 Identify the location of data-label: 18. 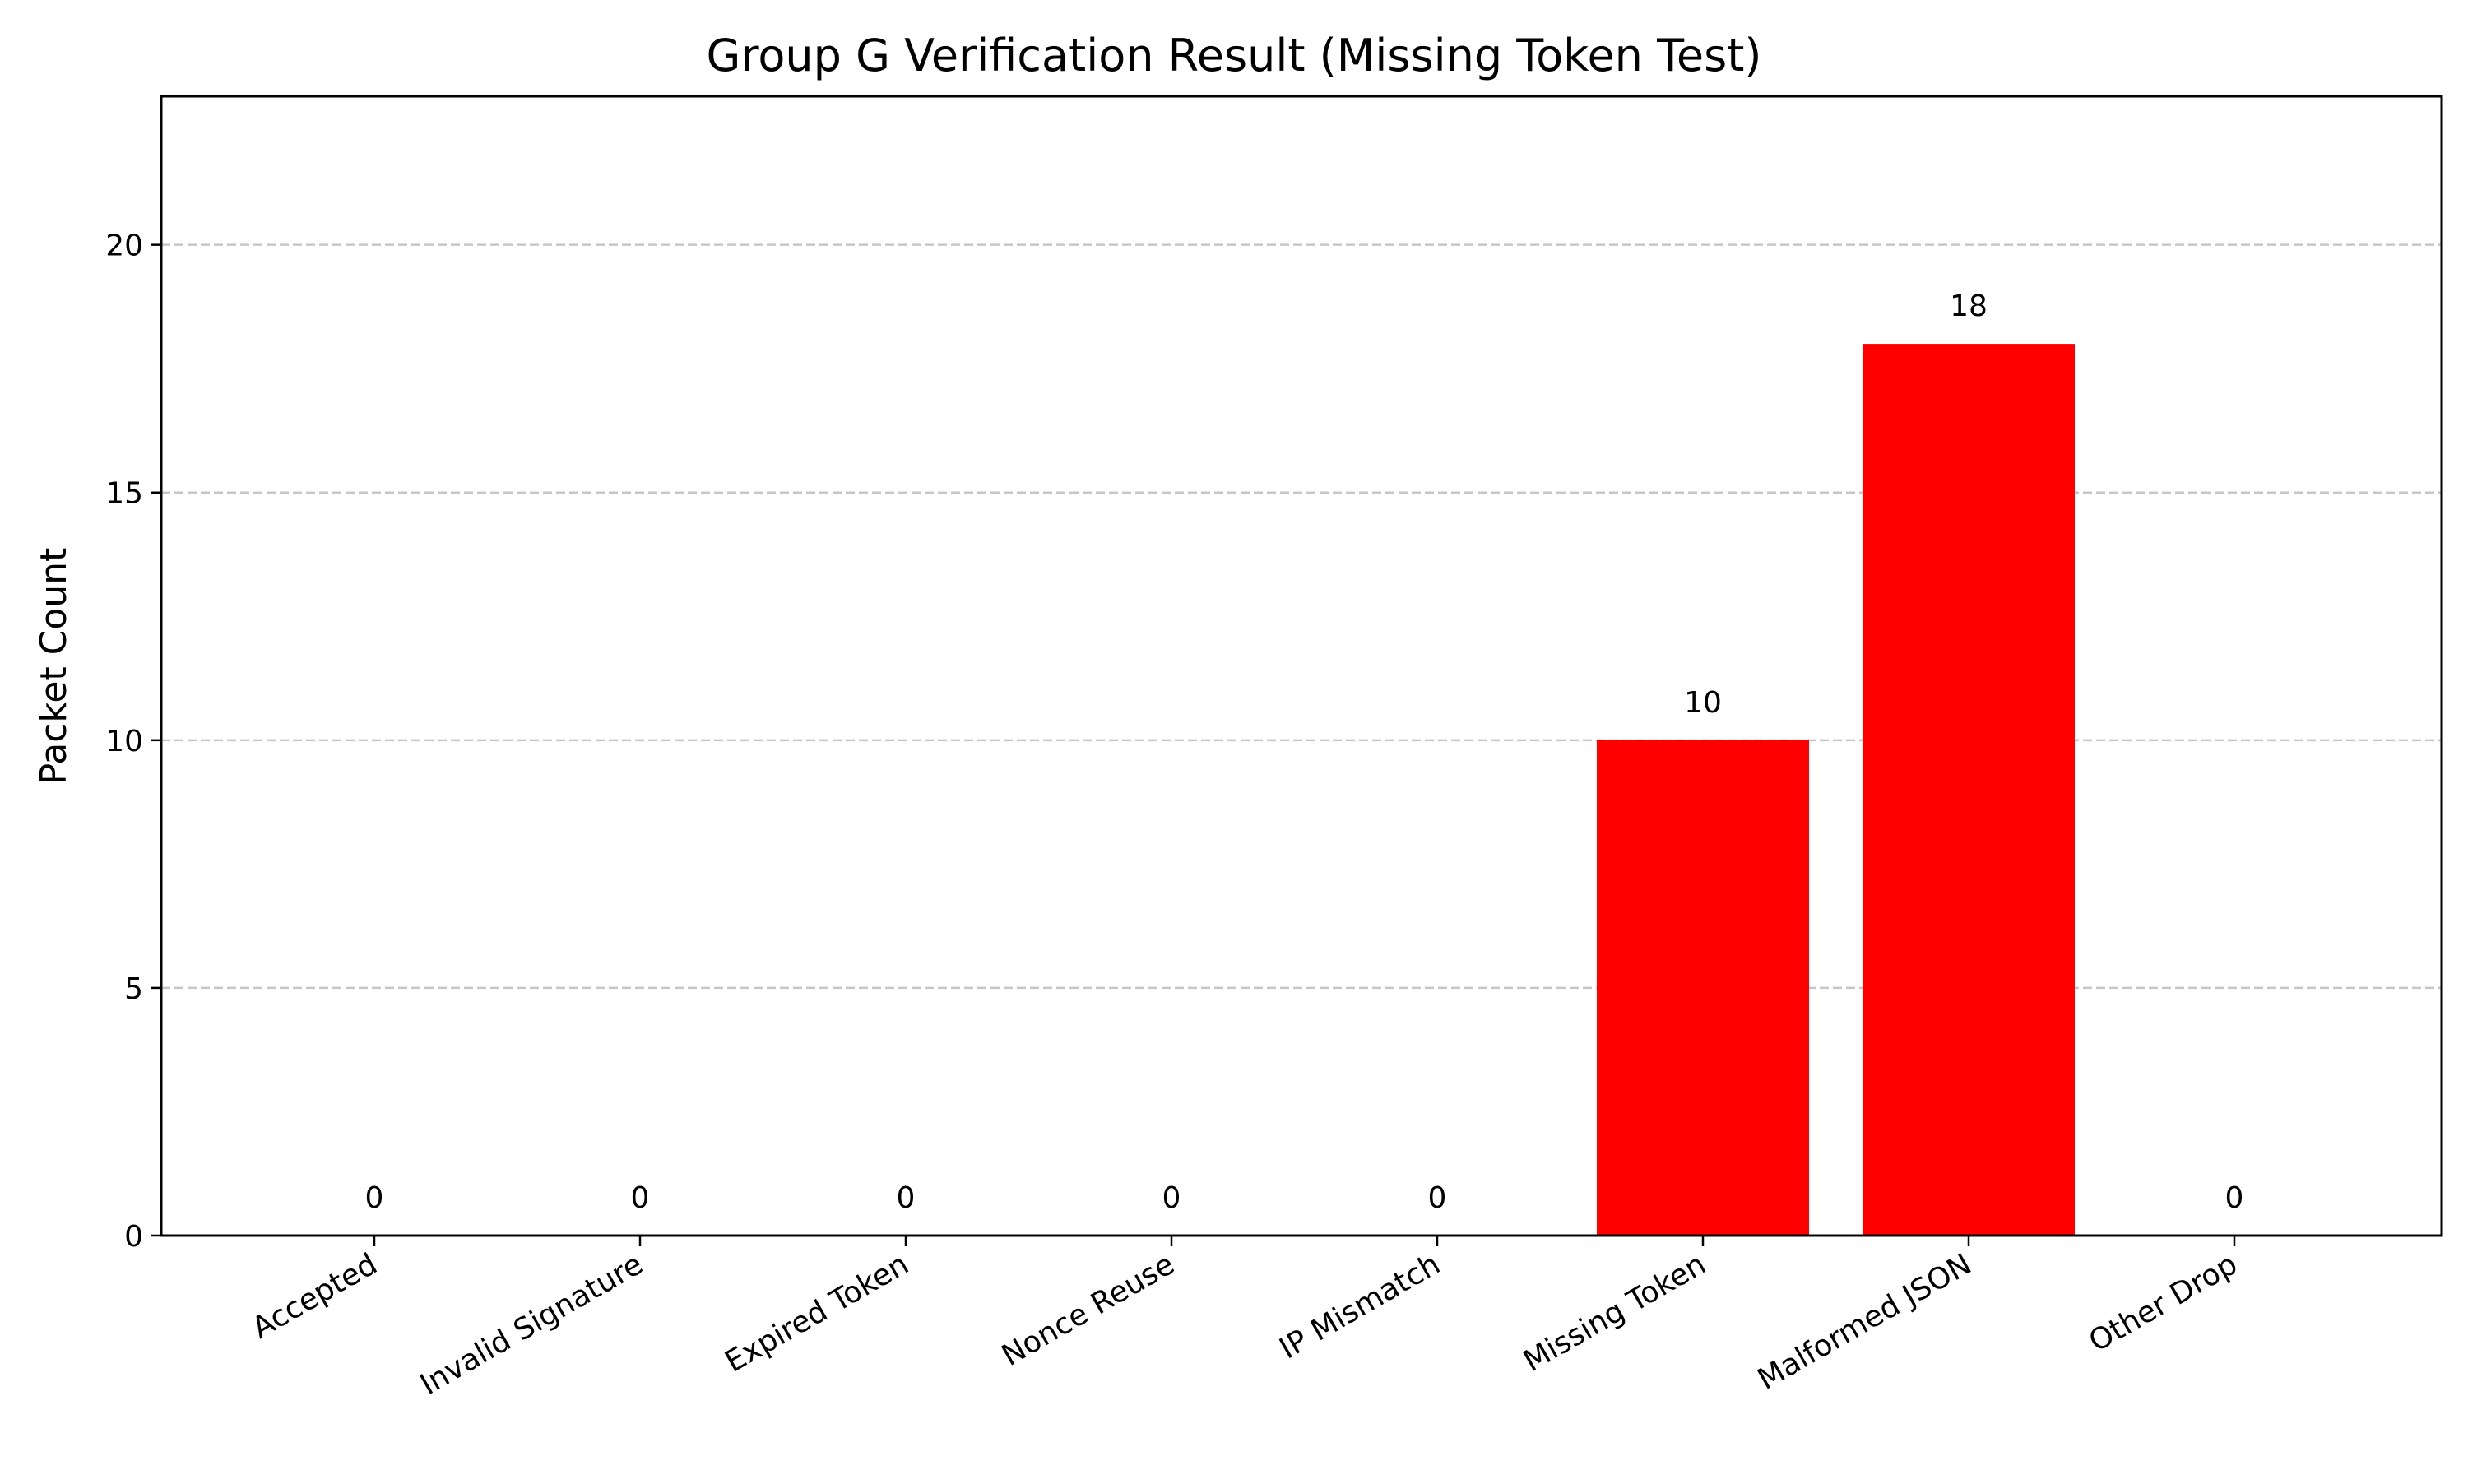
(1969, 306).